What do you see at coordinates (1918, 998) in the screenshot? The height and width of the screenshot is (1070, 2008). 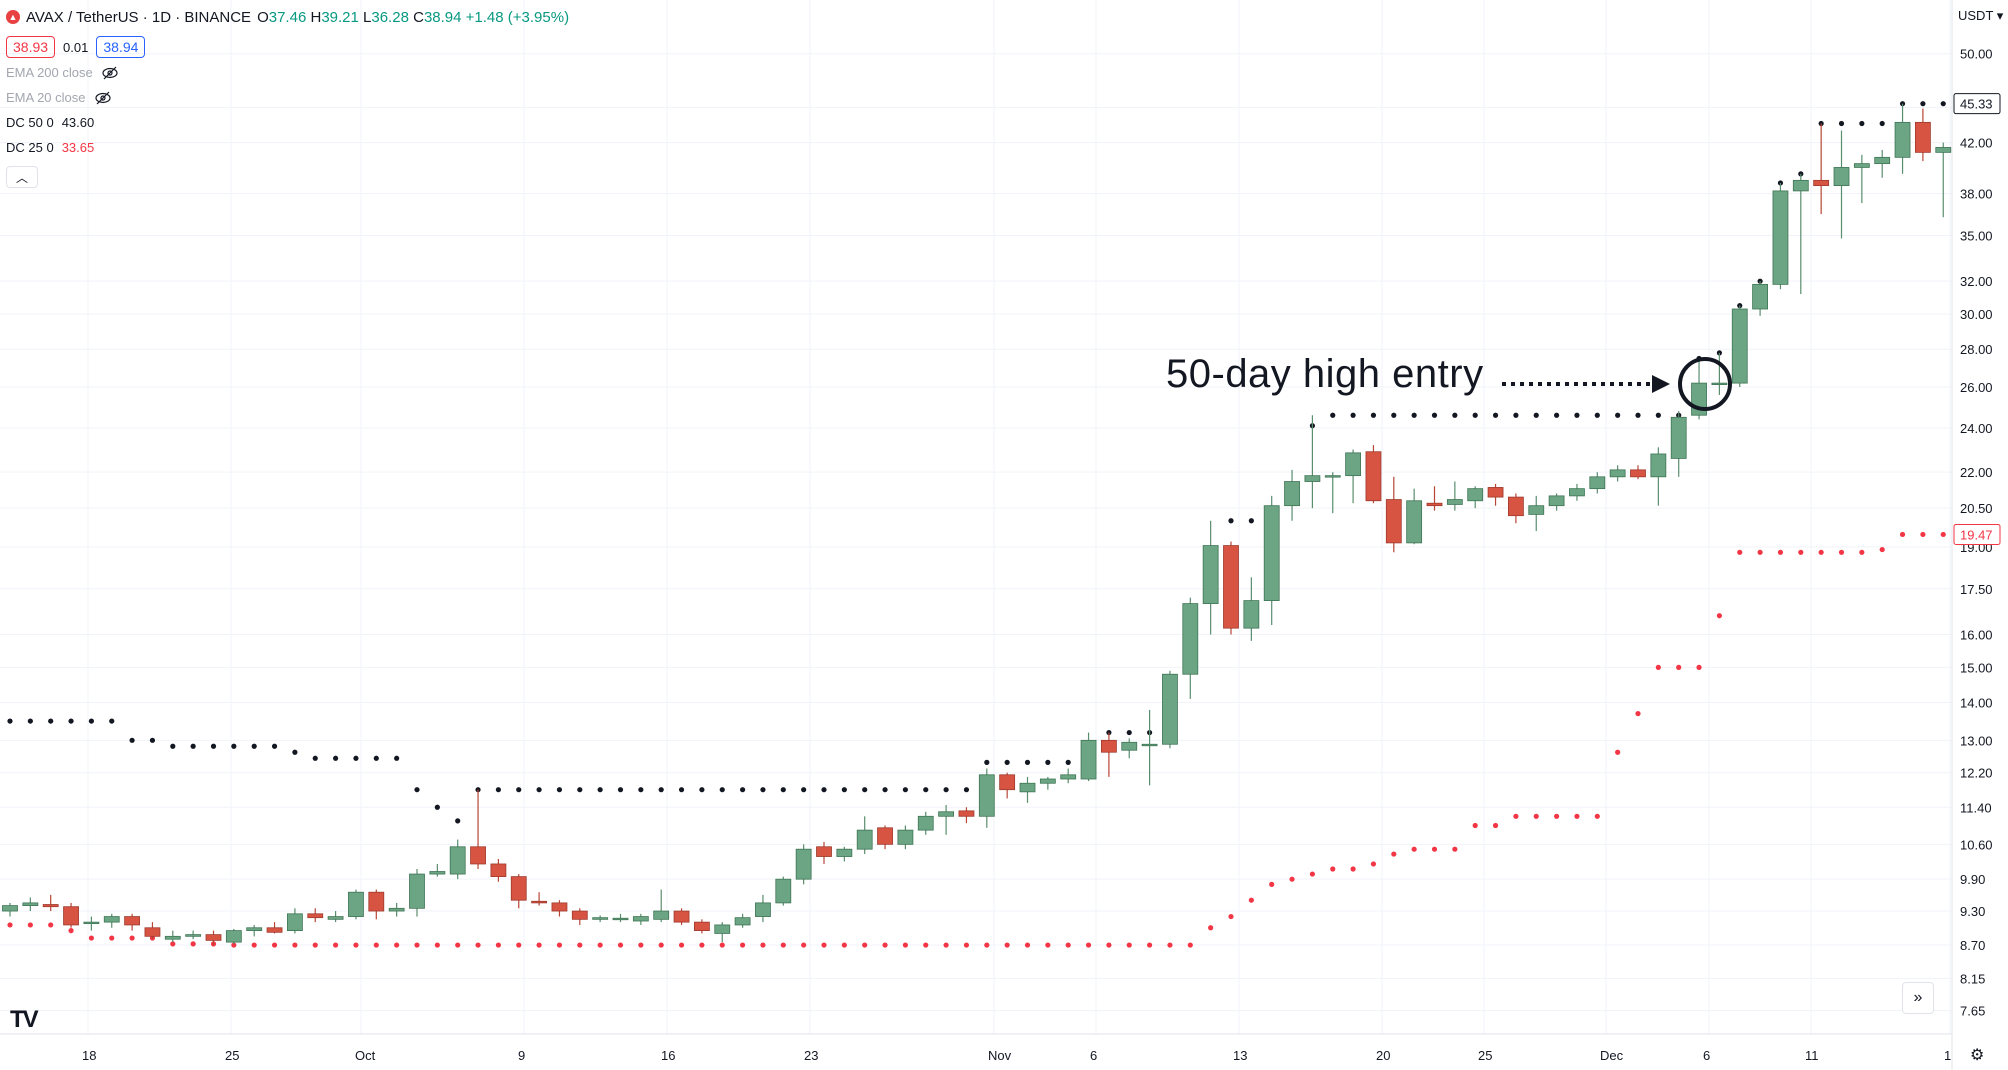 I see `scroll-to-realtime-button: »` at bounding box center [1918, 998].